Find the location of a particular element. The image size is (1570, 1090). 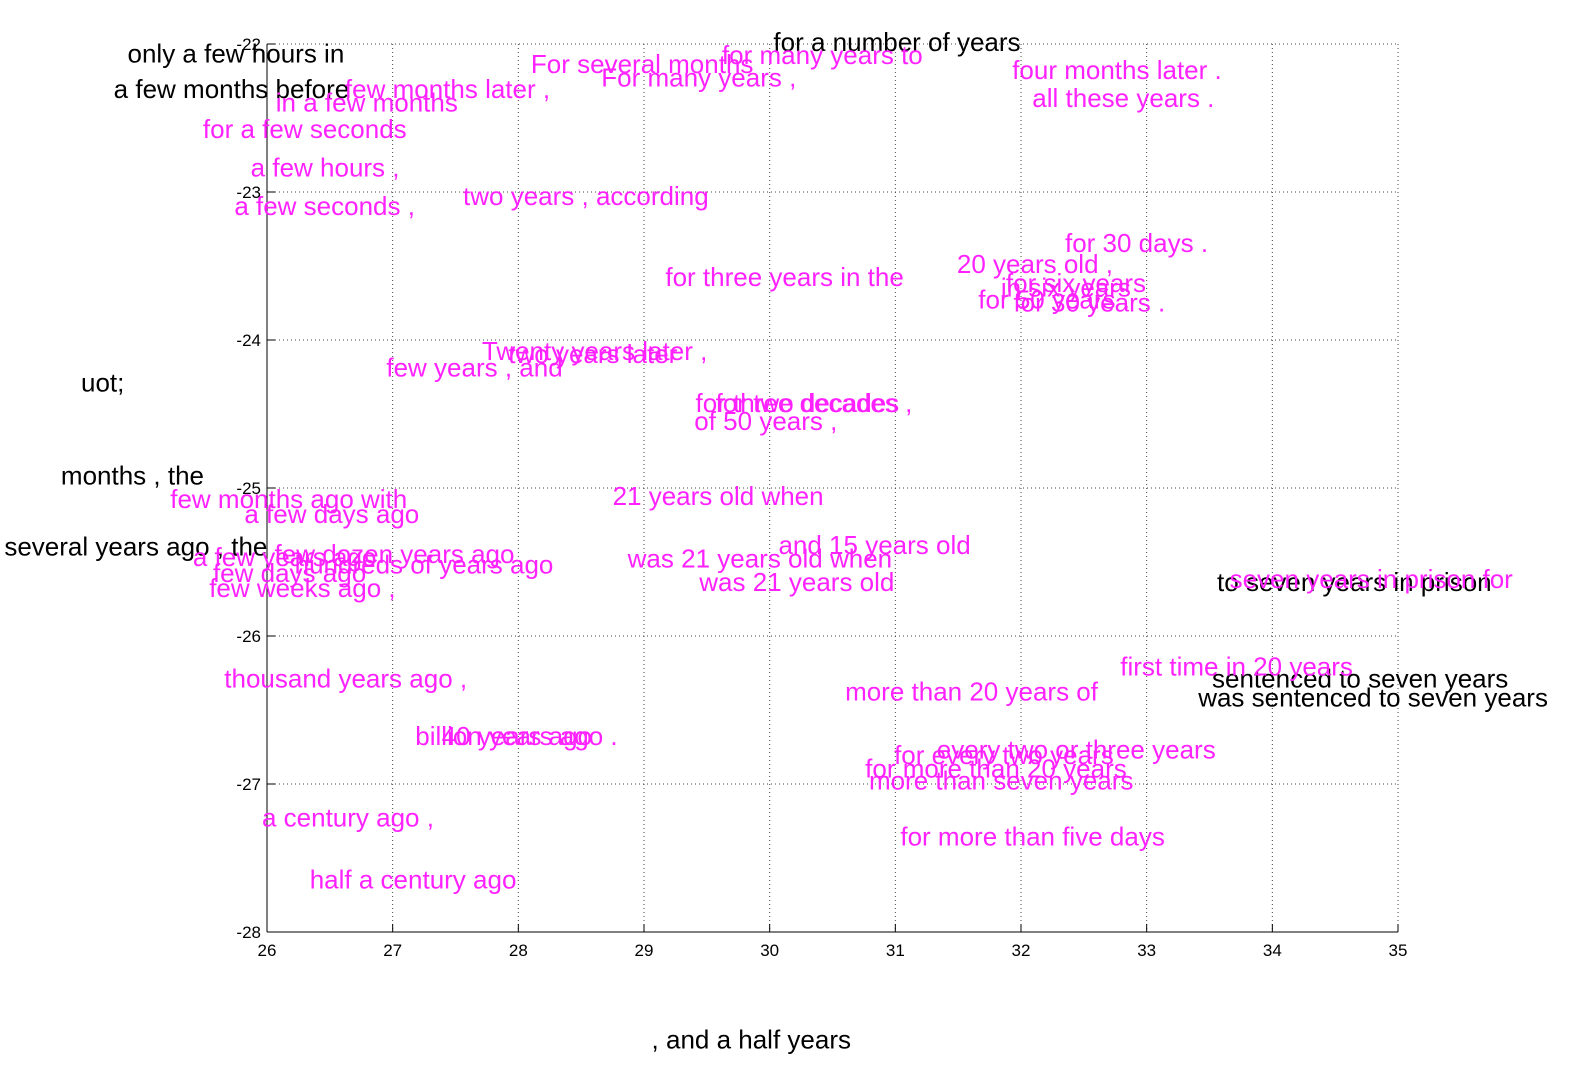

point-label: for a few seconds is located at coordinates (305, 129).